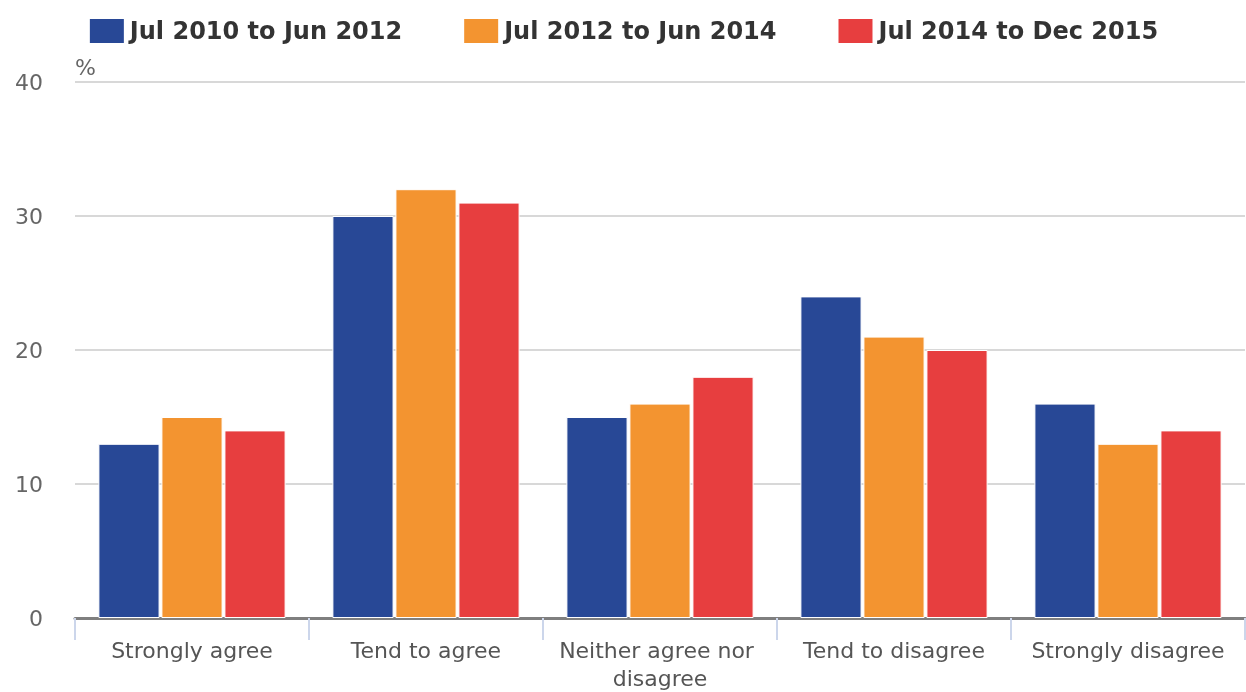 This screenshot has height=692, width=1246. What do you see at coordinates (893, 650) in the screenshot?
I see `x-tick-label: Tend to disagree` at bounding box center [893, 650].